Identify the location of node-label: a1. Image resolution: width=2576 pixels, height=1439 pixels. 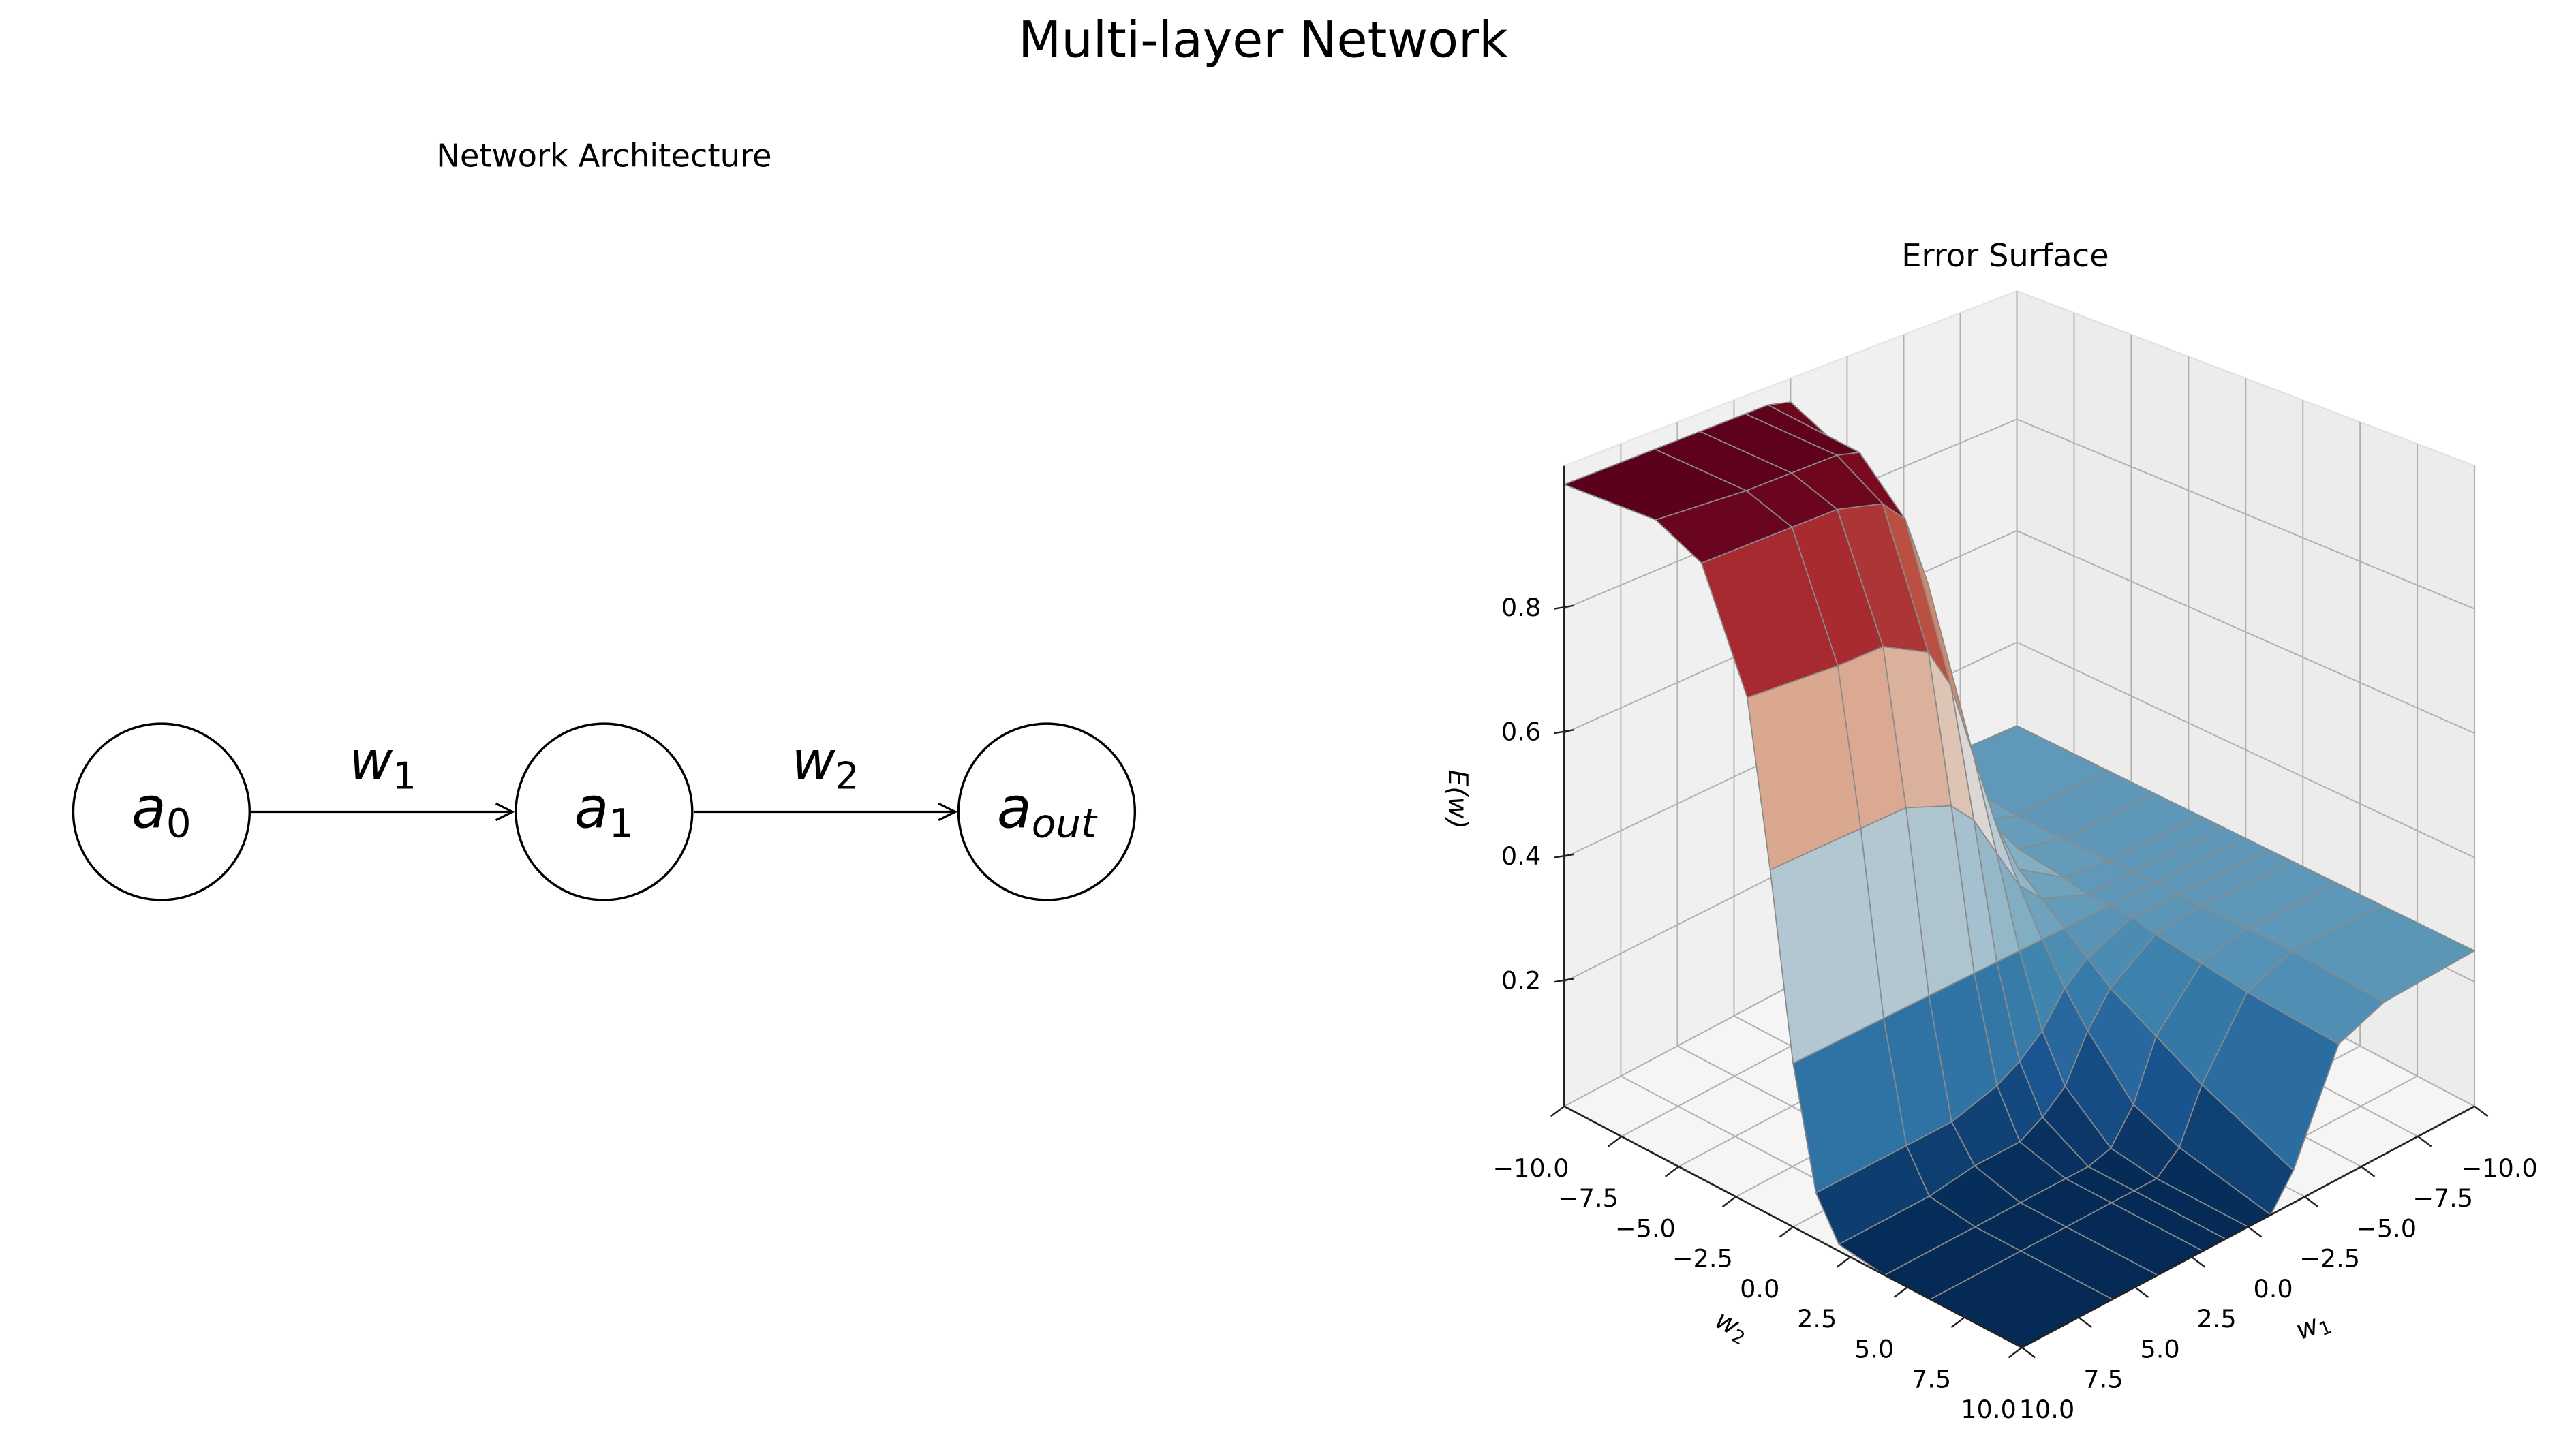
(604, 810).